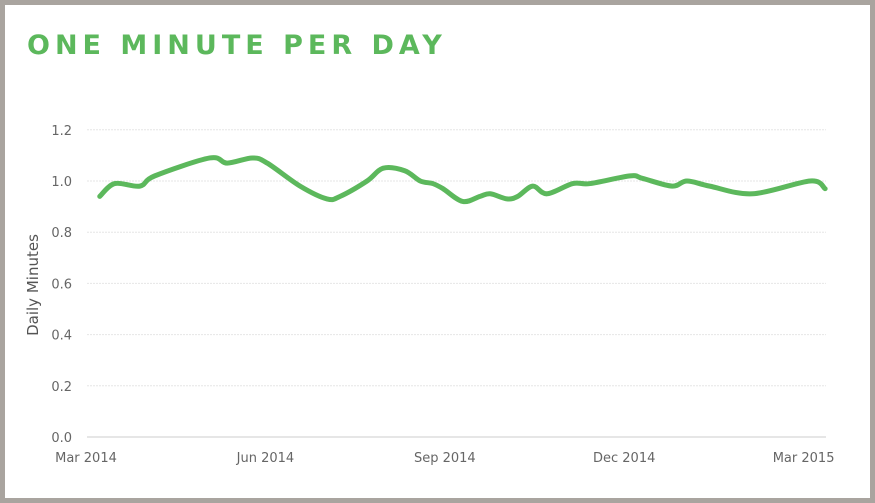 Image resolution: width=875 pixels, height=503 pixels. Describe the element at coordinates (237, 45) in the screenshot. I see `chart-title: ONE MINUTE PER DAY` at that location.